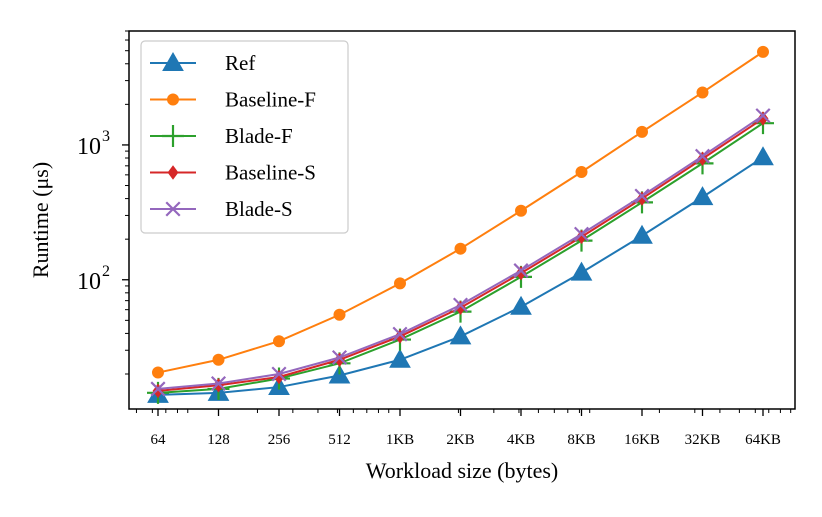 Image resolution: width=822 pixels, height=517 pixels. I want to click on x-tick-labels: 64 128 256 512 1KB 2KB 4KB 8KB 16KB 32KB 64KB, so click(466, 440).